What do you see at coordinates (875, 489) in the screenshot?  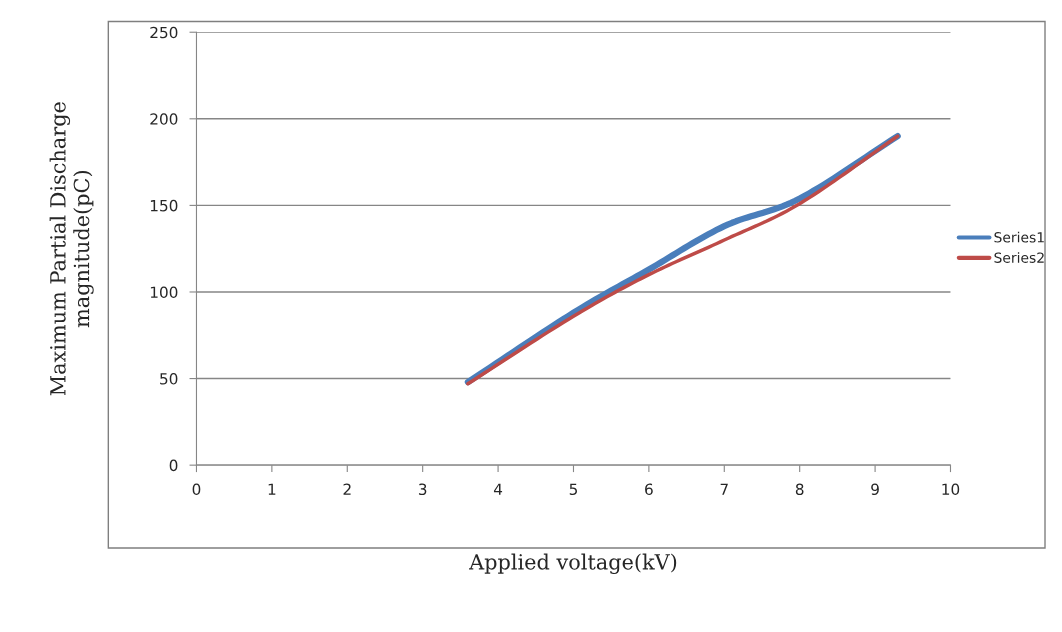 I see `x-tick-label: 9` at bounding box center [875, 489].